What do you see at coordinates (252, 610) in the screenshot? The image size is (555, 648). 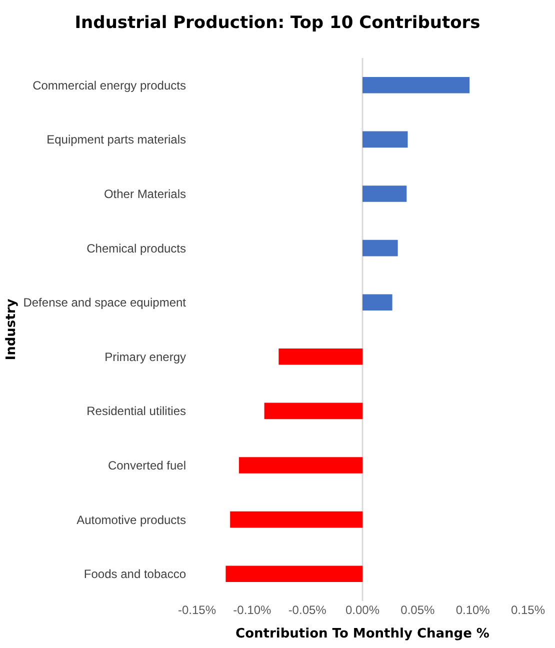 I see `x-tick-label: -0.10%` at bounding box center [252, 610].